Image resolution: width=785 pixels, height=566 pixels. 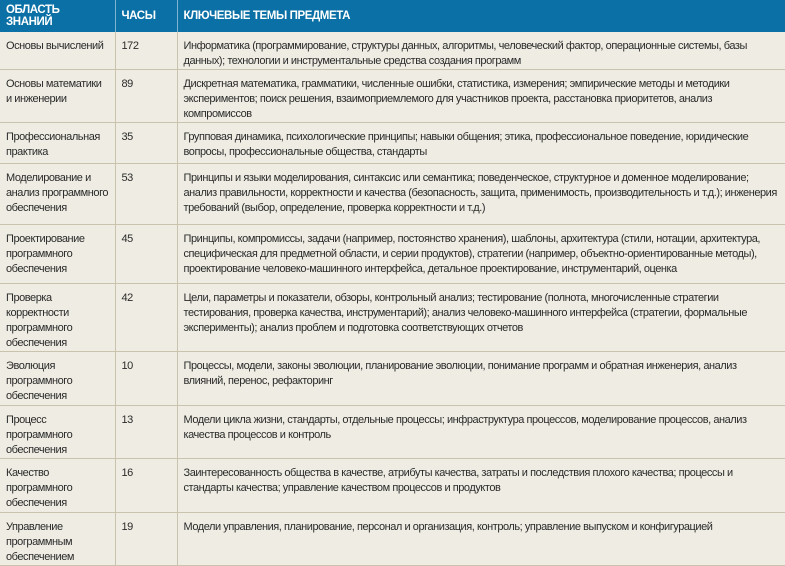 I want to click on header-topics: КЛЮЧЕВЫЕ ТЕМЫ ПРЕДМЕТА, so click(x=481, y=16).